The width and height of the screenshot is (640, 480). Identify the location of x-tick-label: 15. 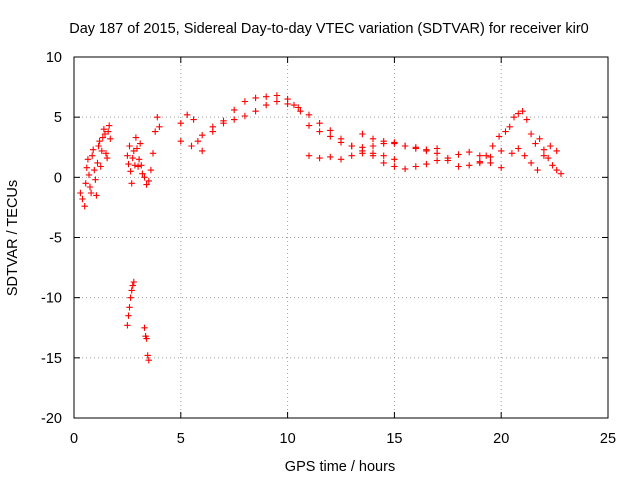
(394, 439).